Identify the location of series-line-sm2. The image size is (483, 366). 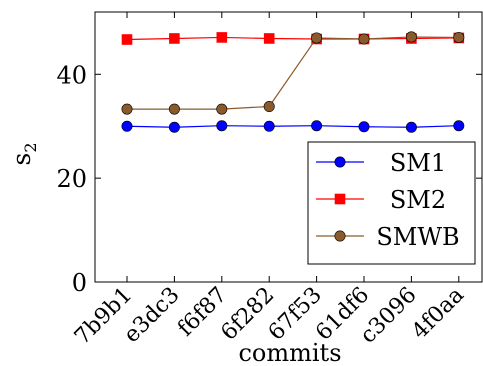
(292, 38).